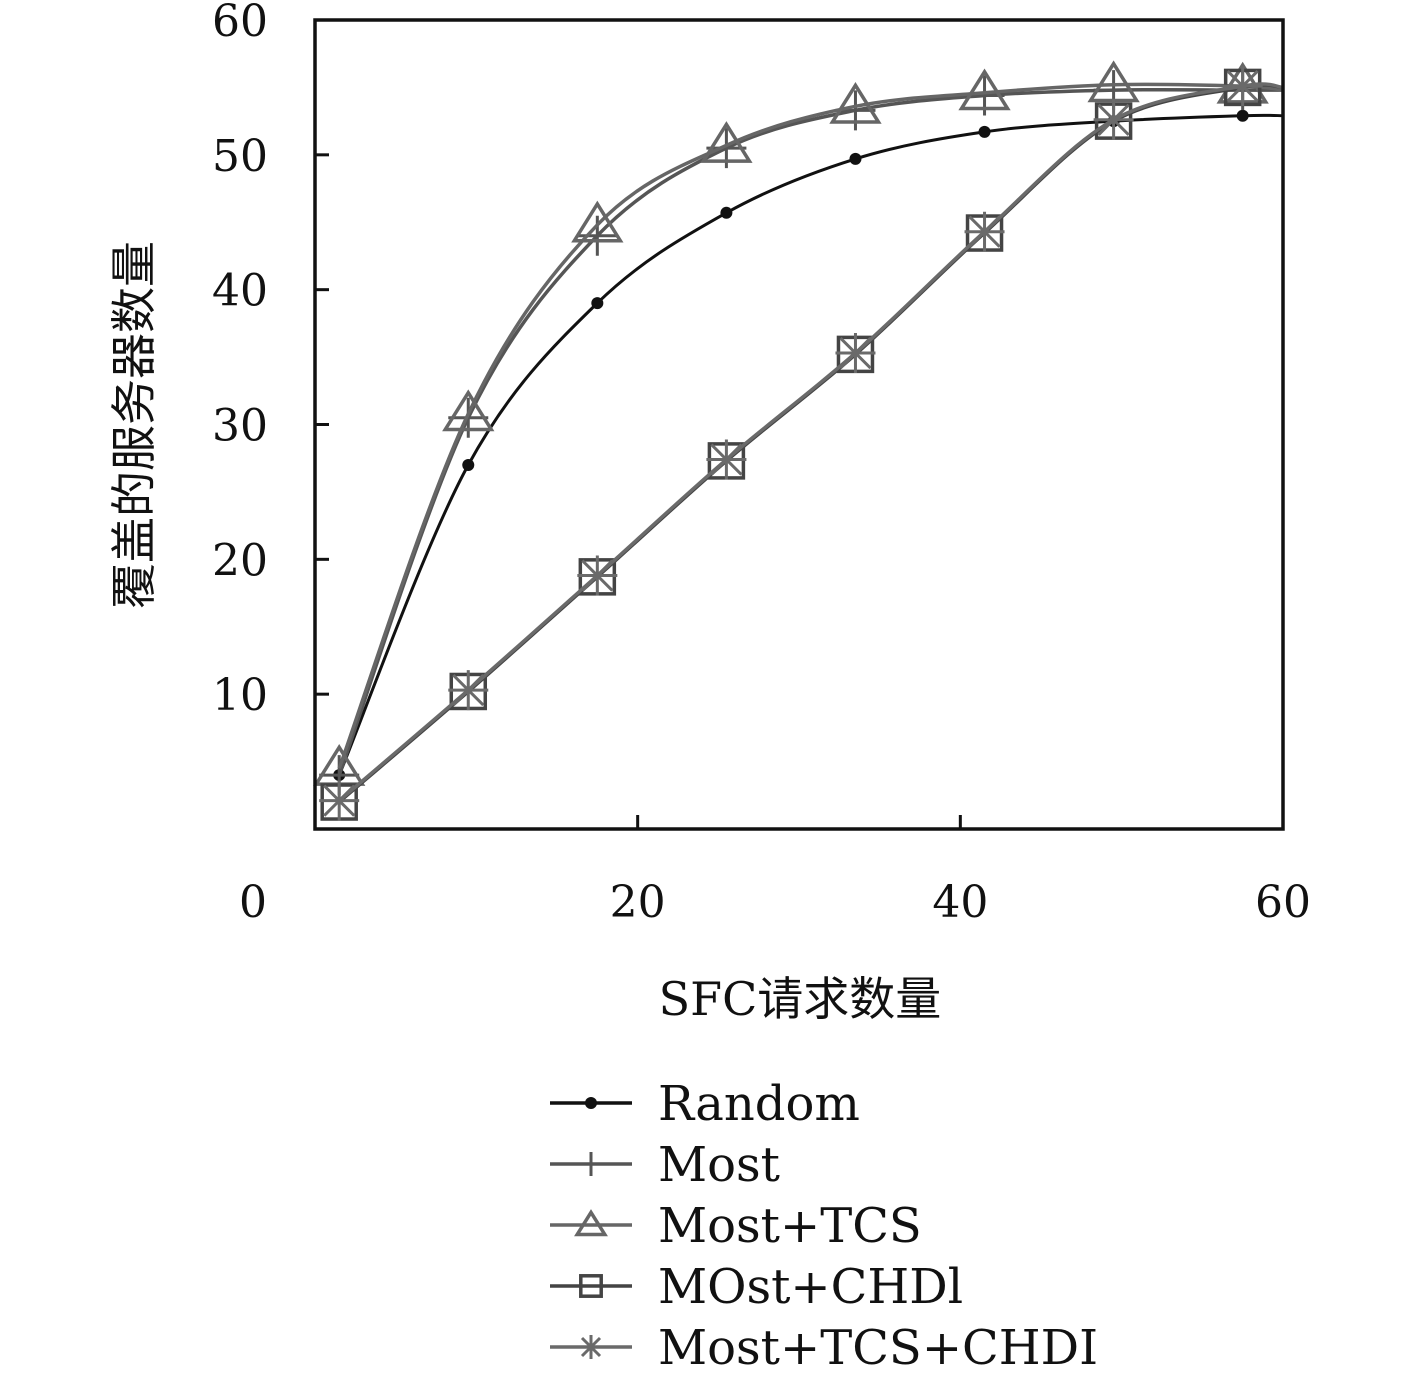 Image resolution: width=1417 pixels, height=1387 pixels. I want to click on x-tick-label: 0, so click(253, 902).